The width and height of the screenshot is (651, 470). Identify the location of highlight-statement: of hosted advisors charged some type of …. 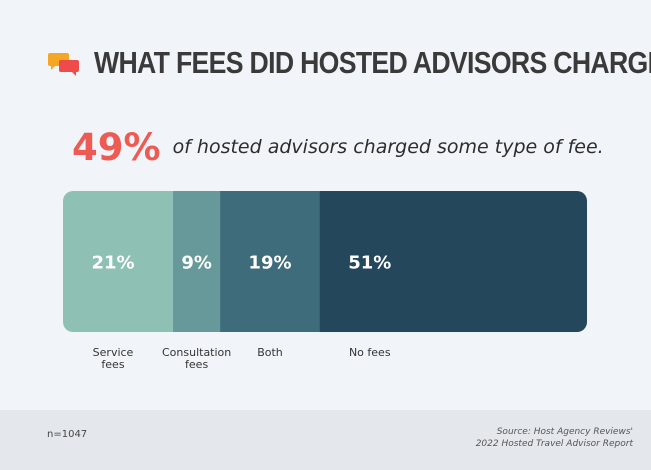
(388, 147).